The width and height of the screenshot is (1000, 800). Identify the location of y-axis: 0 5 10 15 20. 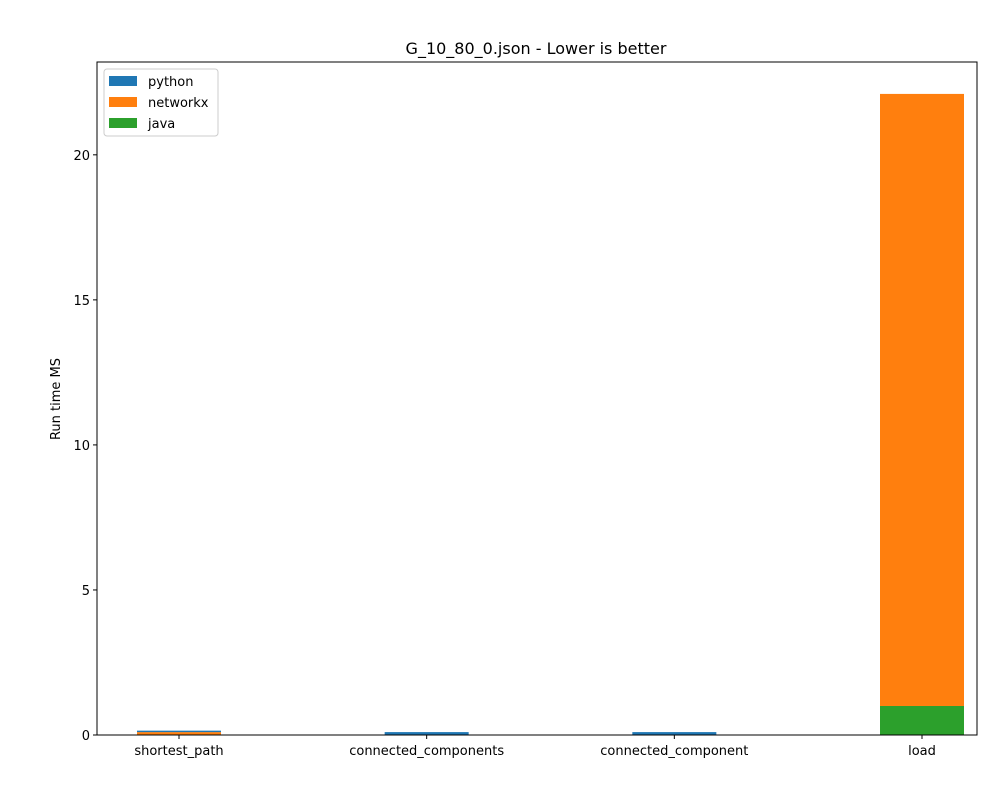
(85, 446).